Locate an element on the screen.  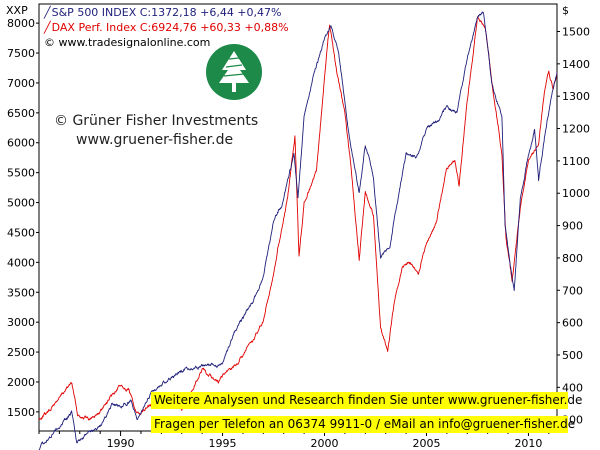
left-tick-label: 3500 is located at coordinates (21, 292).